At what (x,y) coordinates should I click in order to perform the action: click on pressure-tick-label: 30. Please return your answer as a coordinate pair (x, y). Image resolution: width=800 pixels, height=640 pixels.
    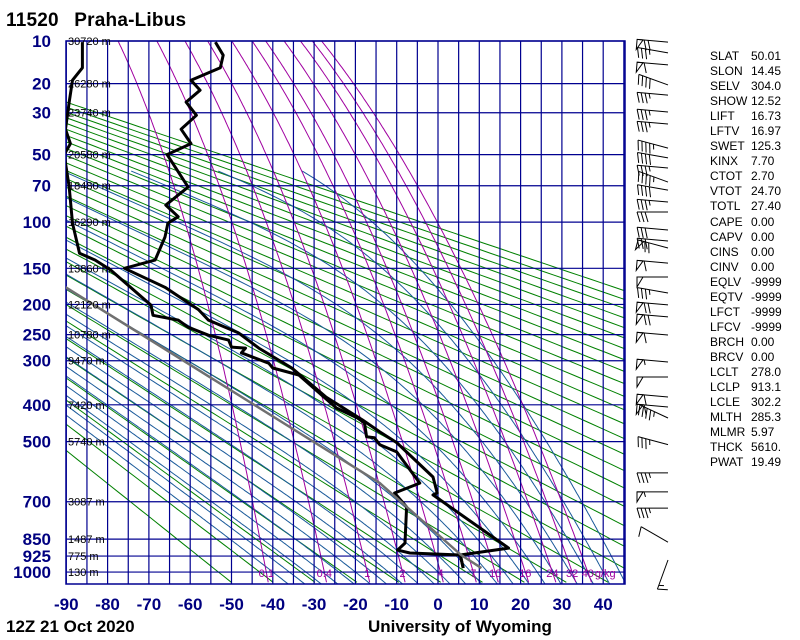
    Looking at the image, I should click on (41, 113).